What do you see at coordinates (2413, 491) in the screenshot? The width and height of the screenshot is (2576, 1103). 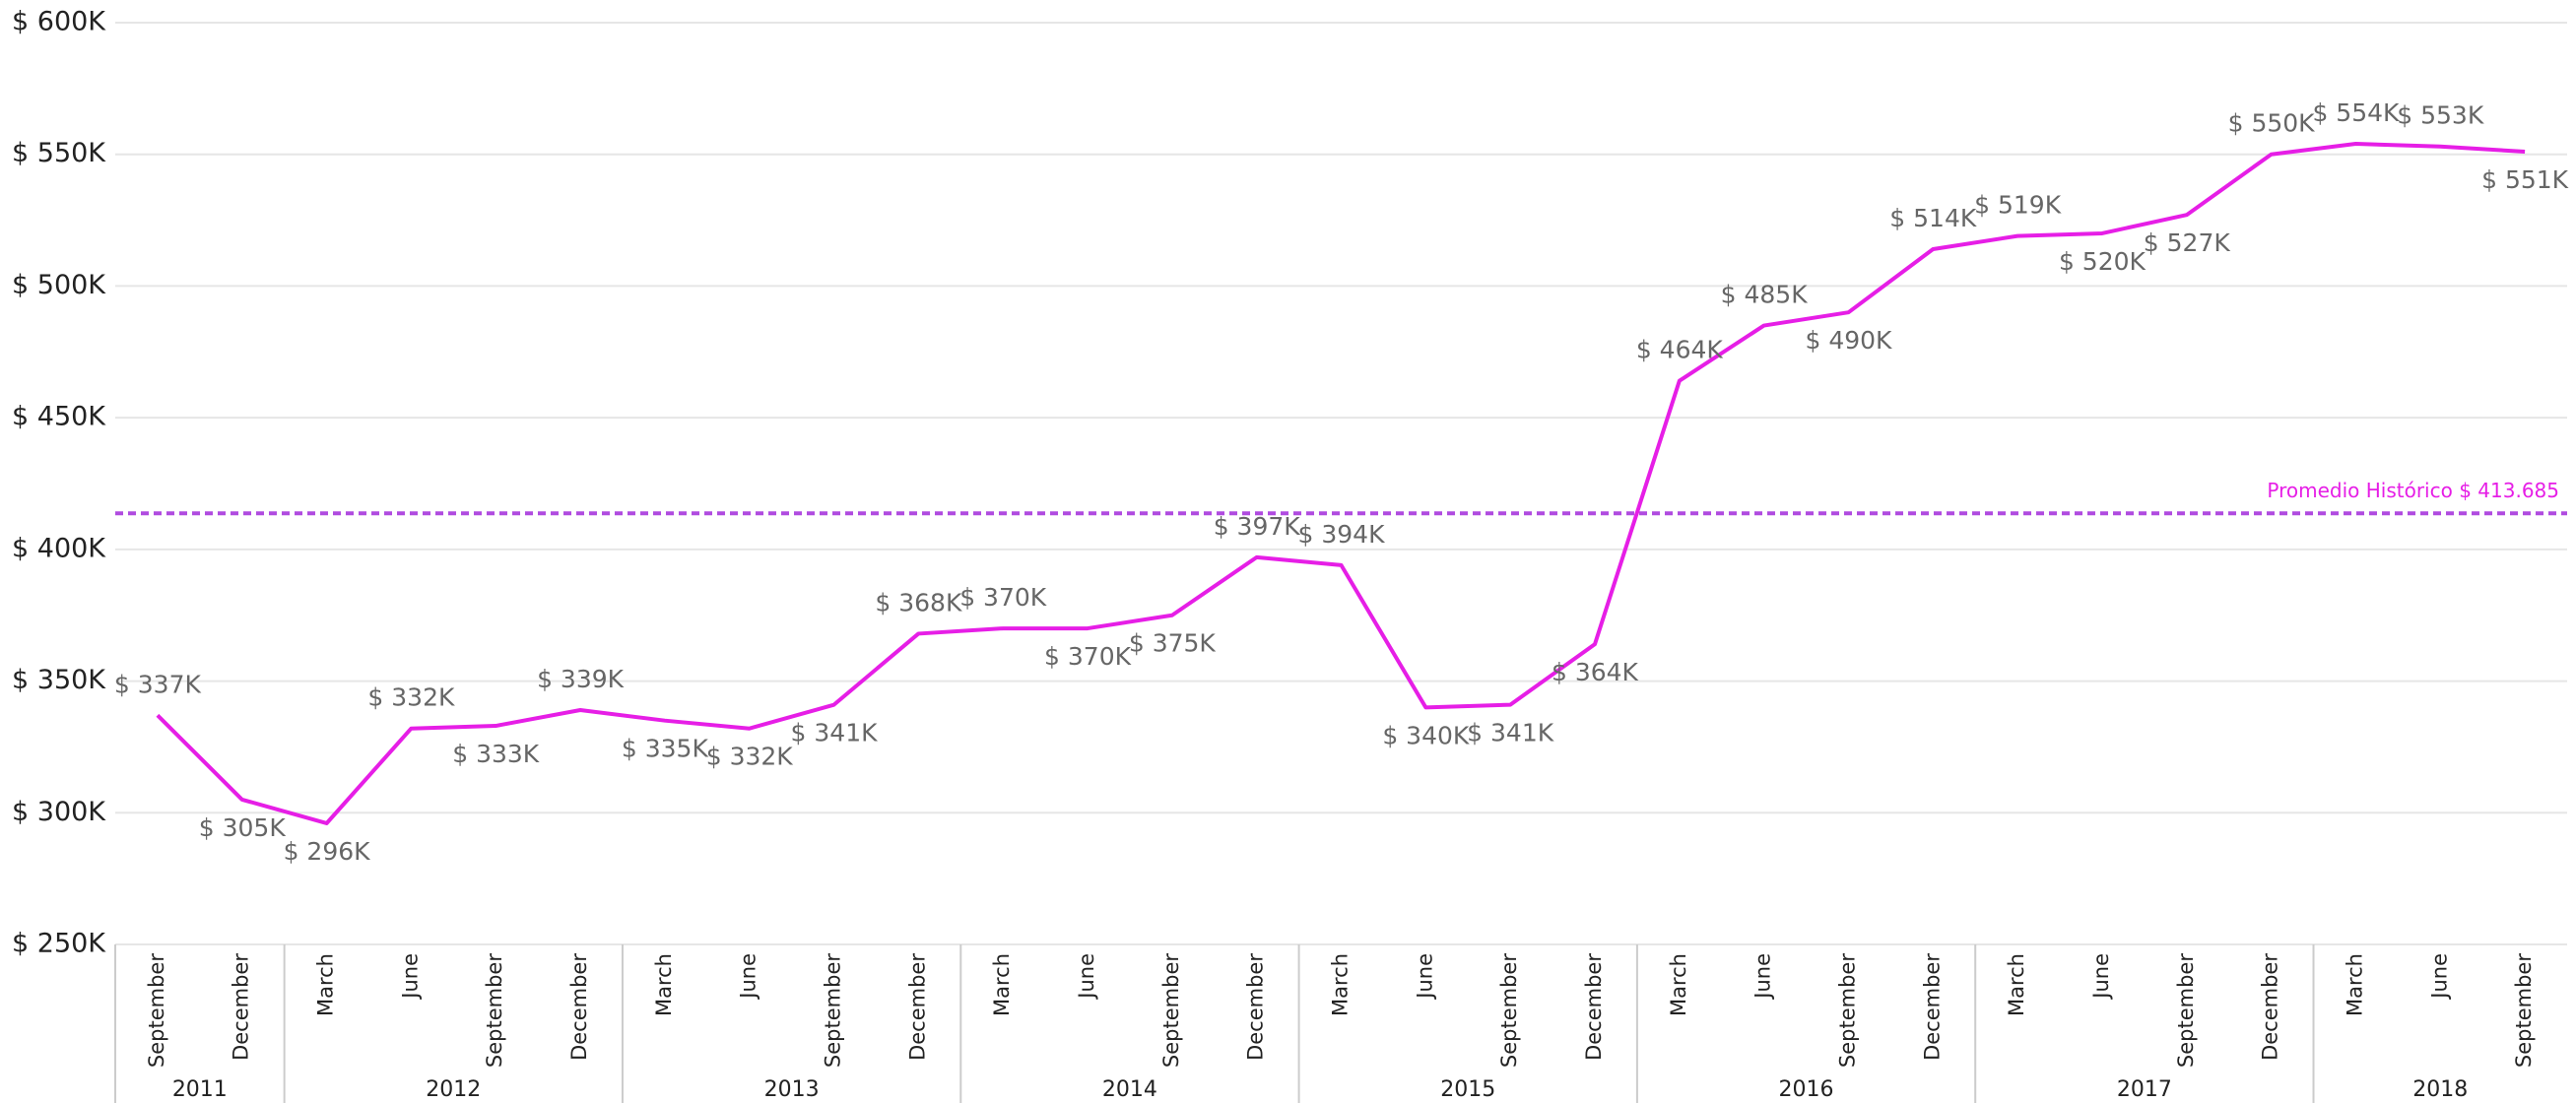 I see `reference-label: Promedio Histórico $ 413.685` at bounding box center [2413, 491].